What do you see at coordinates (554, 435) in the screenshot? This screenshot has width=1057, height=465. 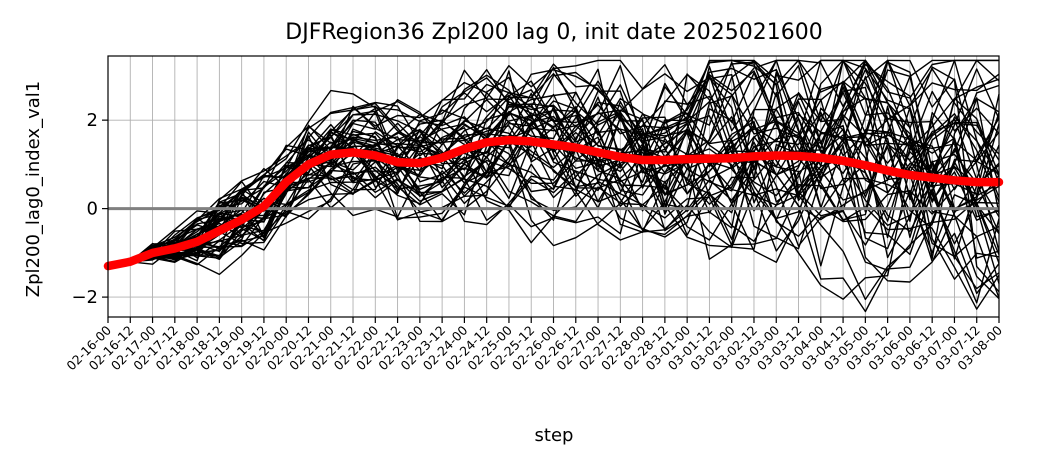 I see `x-axis-label: step` at bounding box center [554, 435].